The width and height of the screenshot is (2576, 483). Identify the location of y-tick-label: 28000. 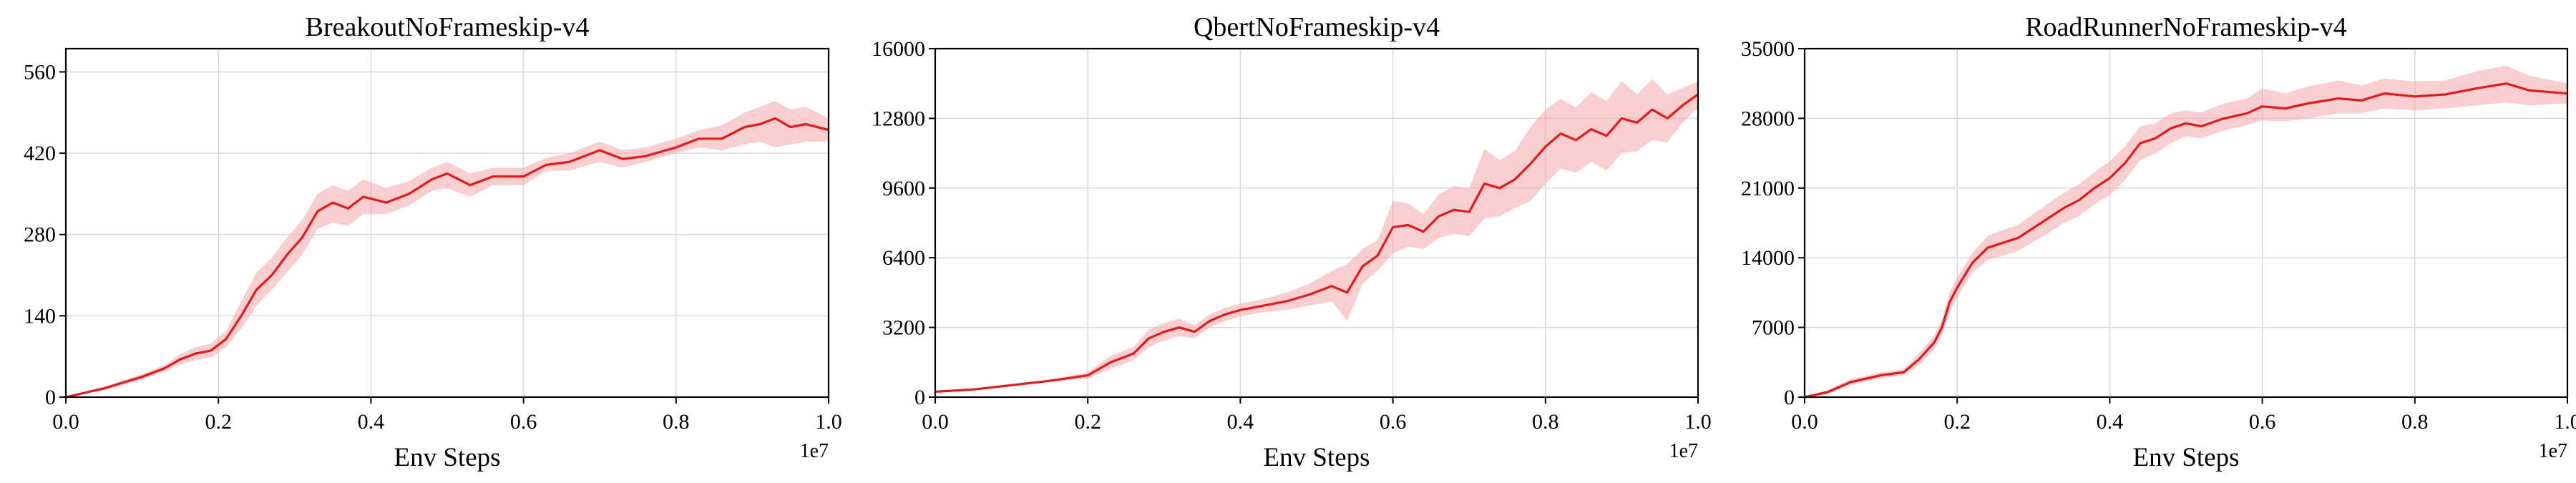
(1768, 118).